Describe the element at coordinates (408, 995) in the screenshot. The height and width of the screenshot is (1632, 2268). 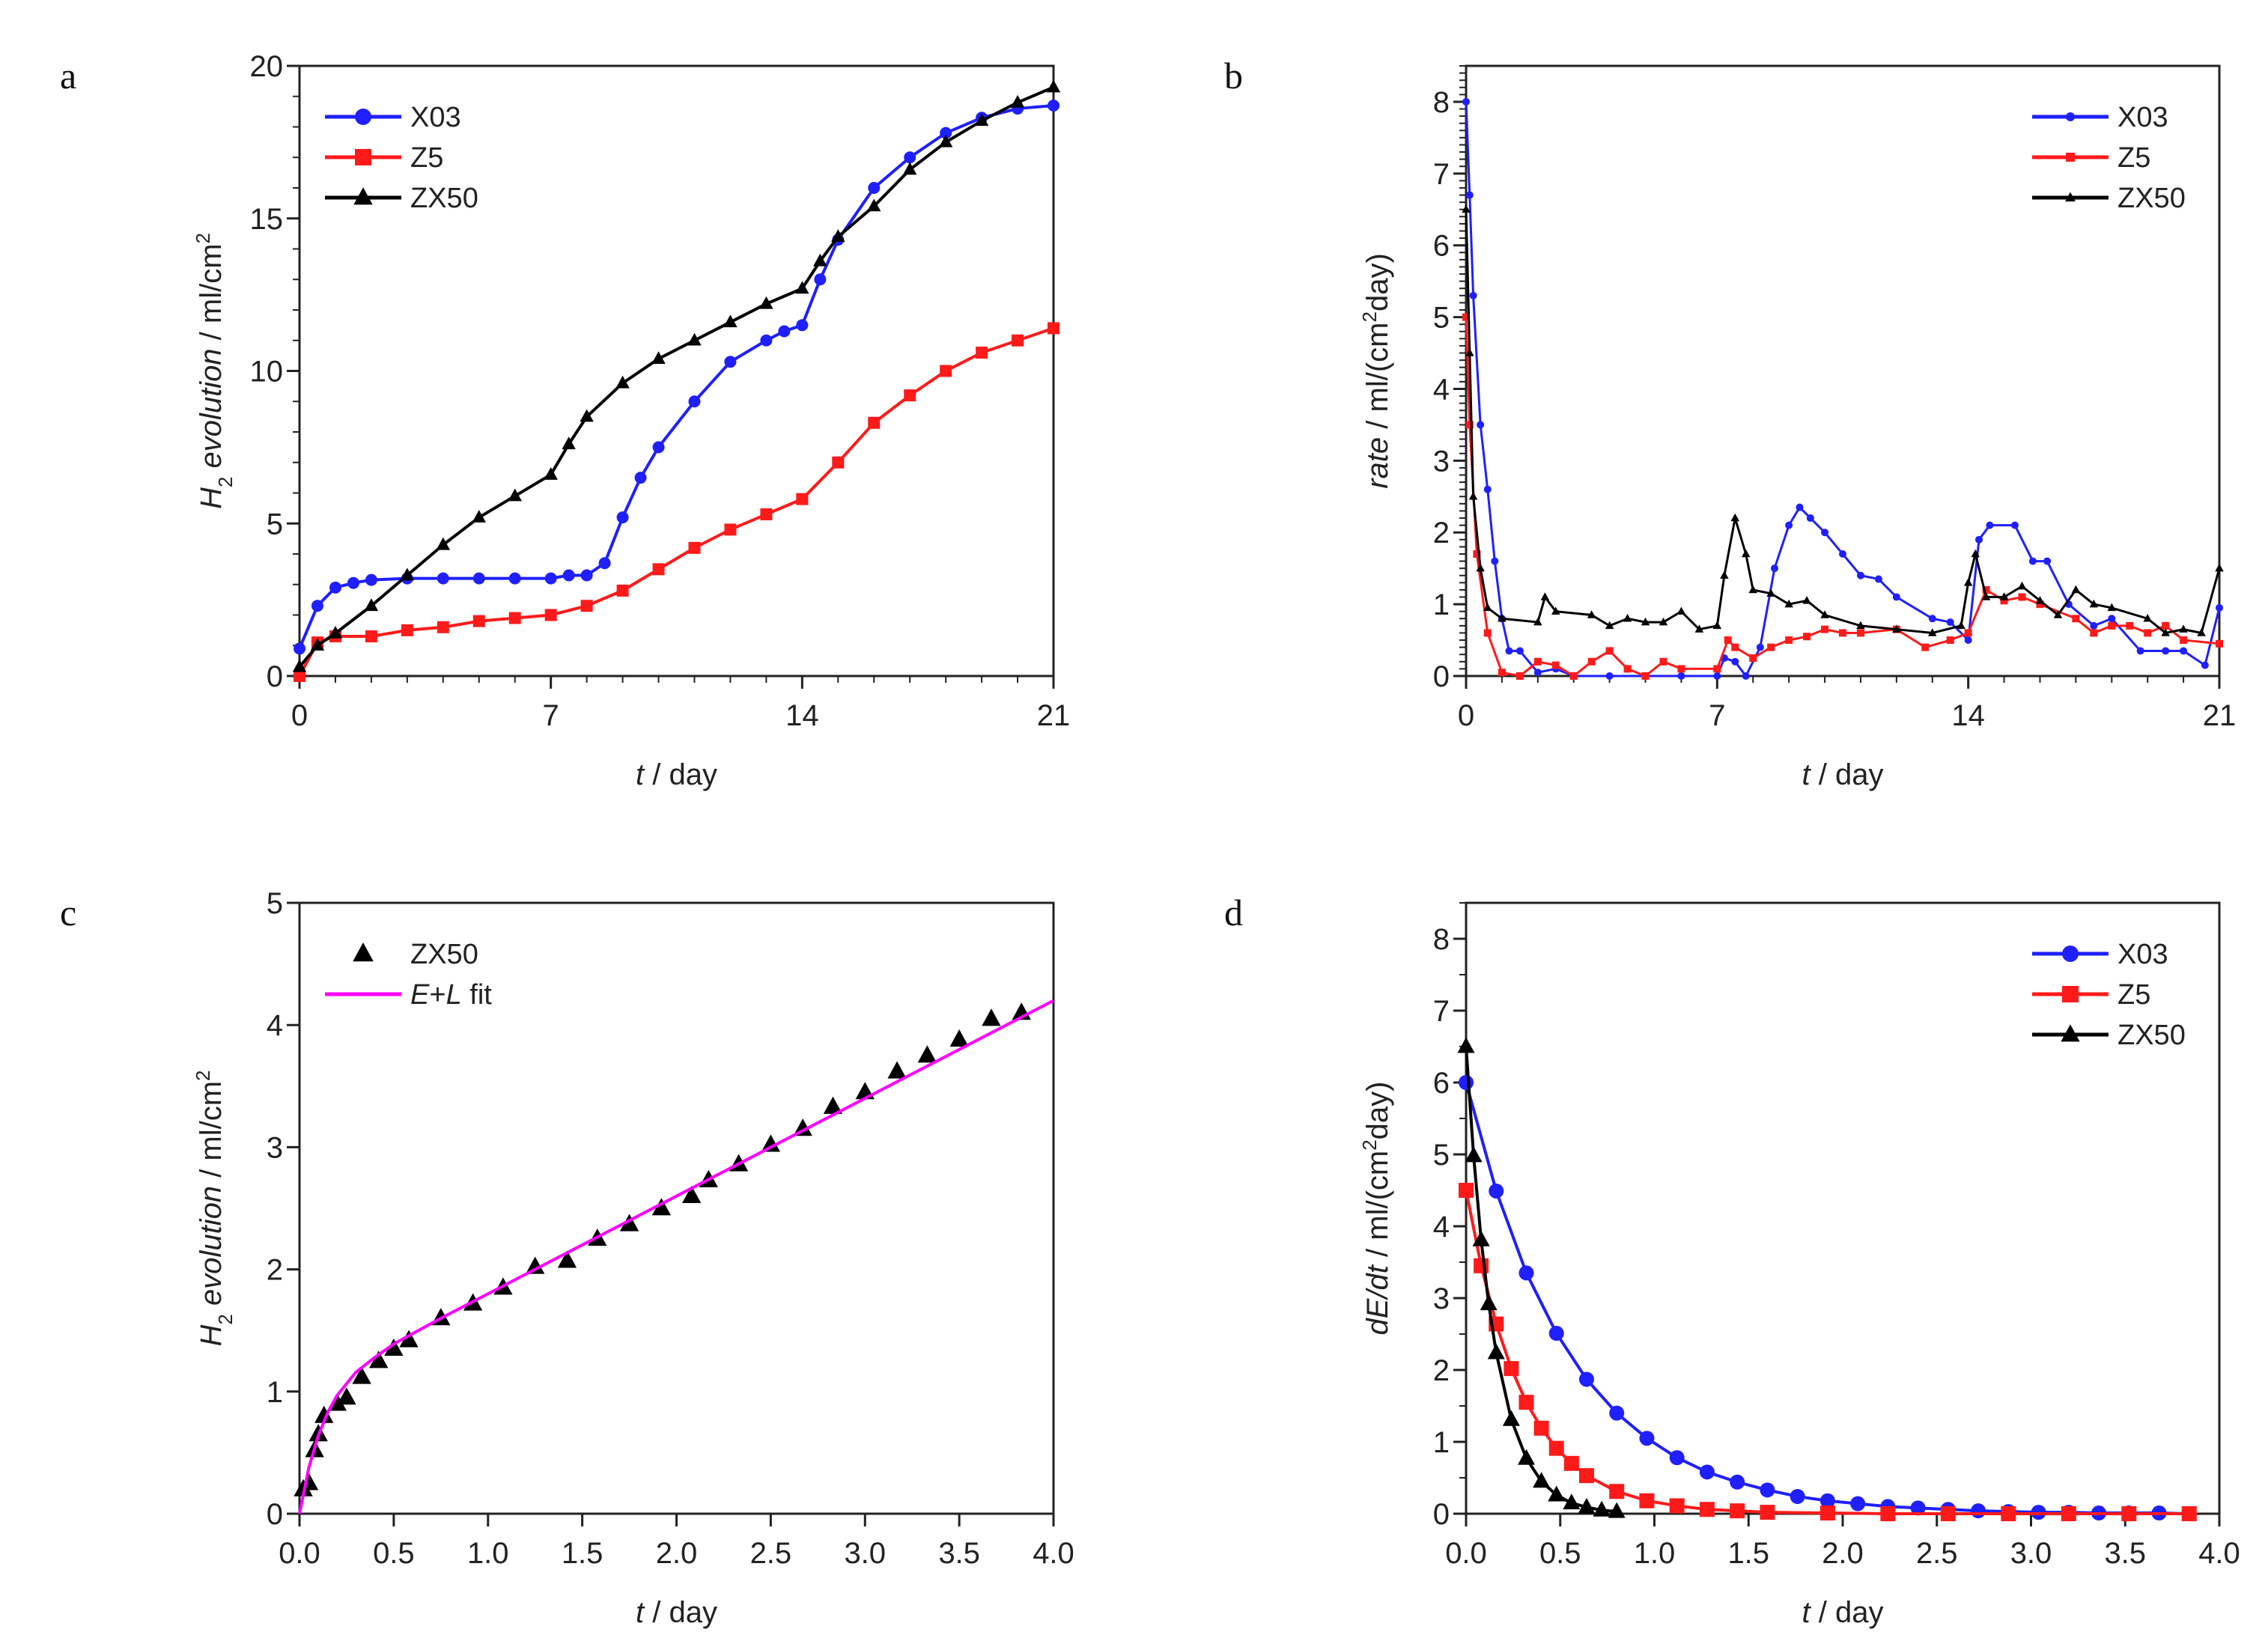
I see `legend-item: E+L fit` at that location.